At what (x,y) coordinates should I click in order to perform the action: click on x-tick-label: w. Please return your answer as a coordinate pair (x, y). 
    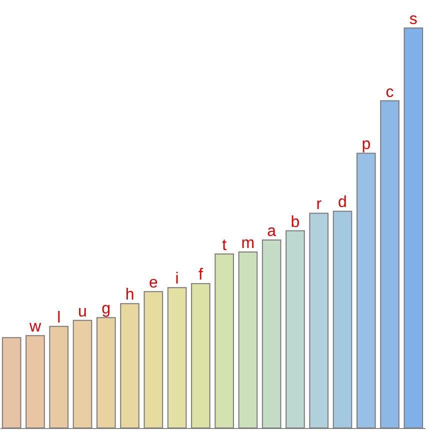
    Looking at the image, I should click on (35, 327).